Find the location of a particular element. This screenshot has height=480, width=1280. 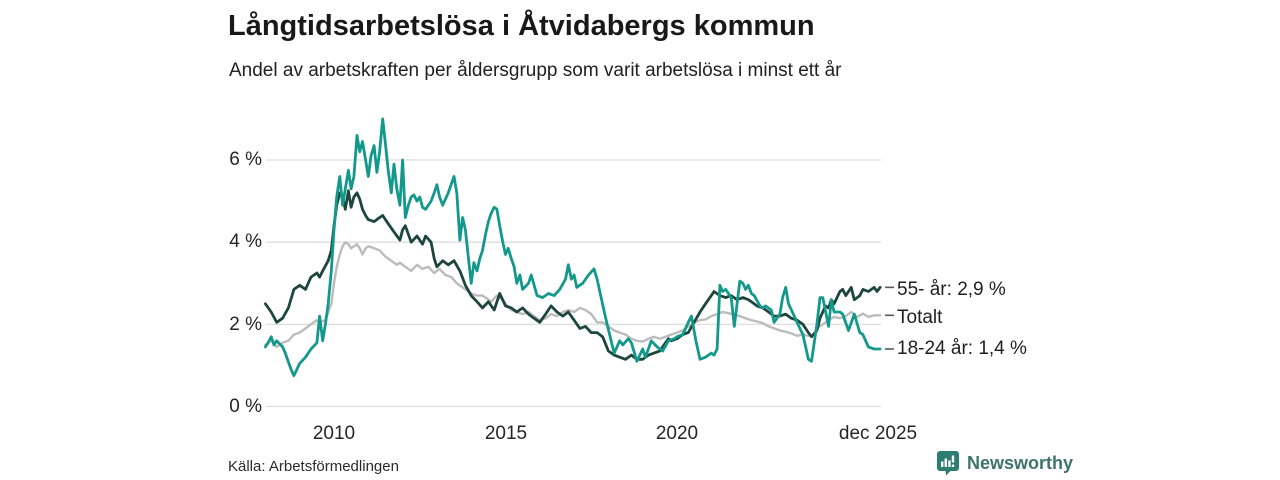

series-label-55: 55- år: 2,9 % is located at coordinates (951, 289).